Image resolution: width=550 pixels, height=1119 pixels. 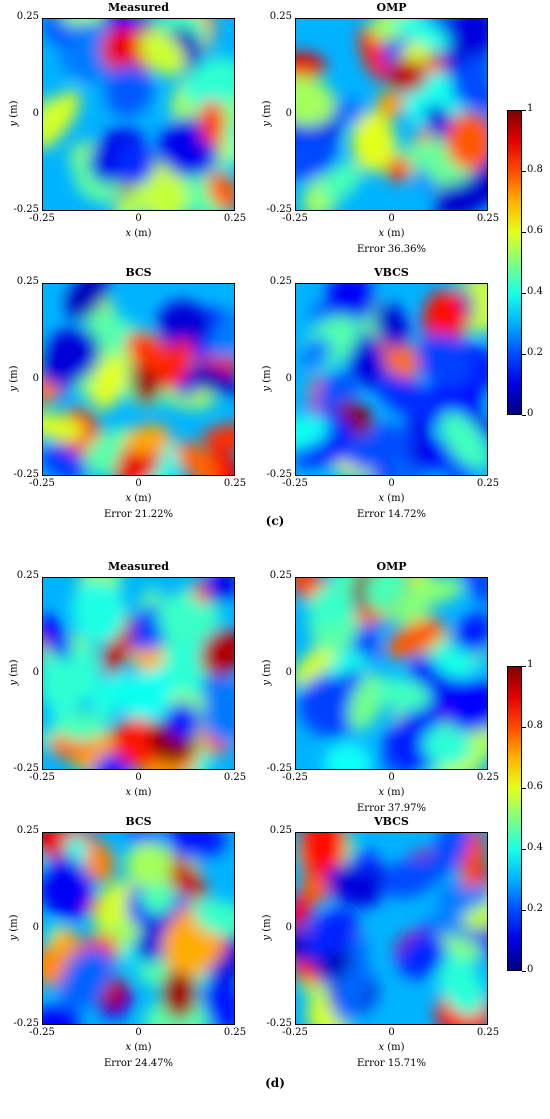 I want to click on figure-label: (d), so click(x=275, y=1083).